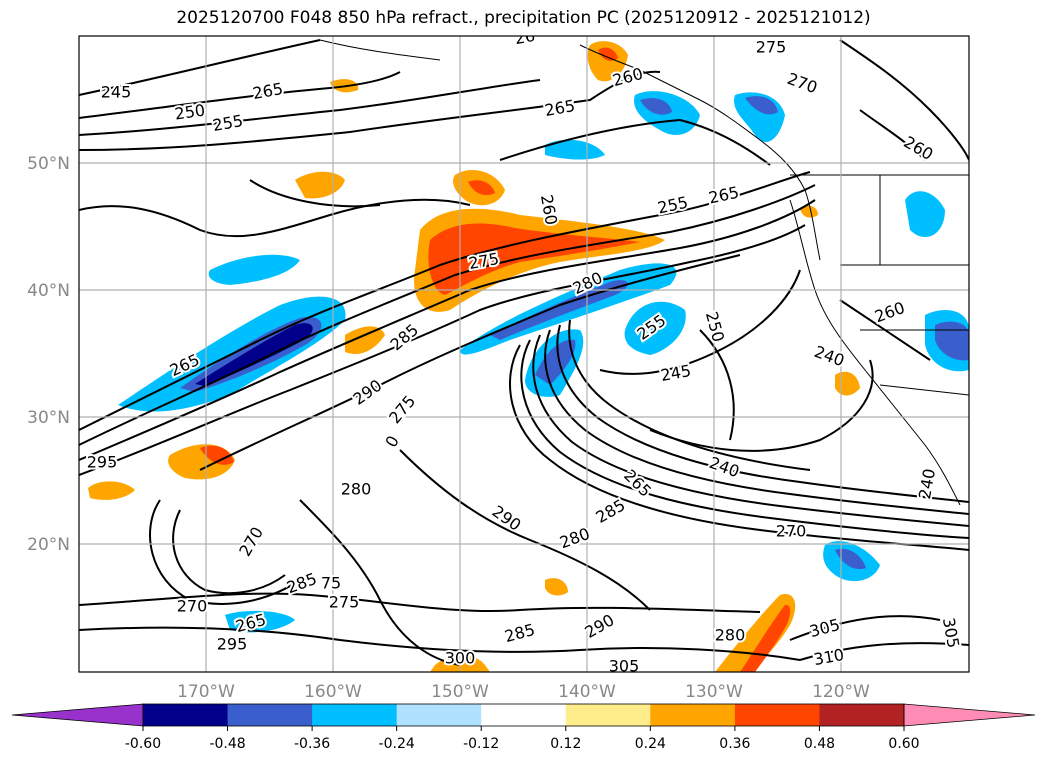  Describe the element at coordinates (714, 692) in the screenshot. I see `lon-label: 130°W` at that location.